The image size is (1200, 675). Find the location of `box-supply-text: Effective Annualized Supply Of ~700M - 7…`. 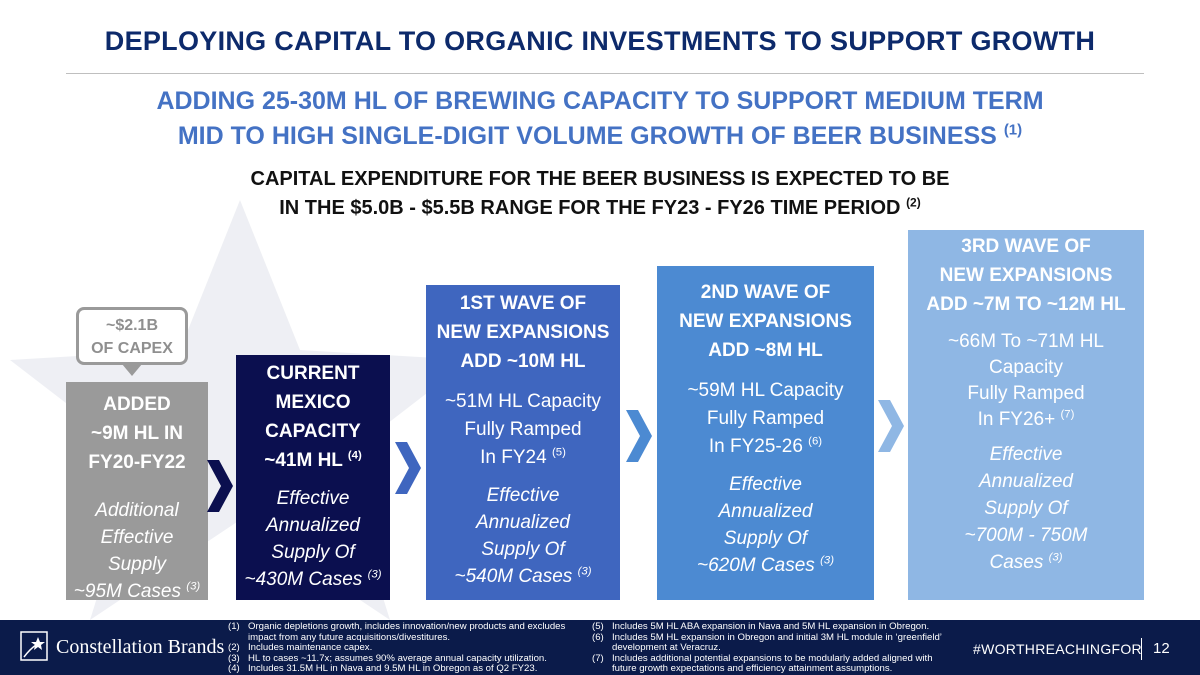

box-supply-text: Effective Annualized Supply Of ~700M - 7… is located at coordinates (1026, 508).